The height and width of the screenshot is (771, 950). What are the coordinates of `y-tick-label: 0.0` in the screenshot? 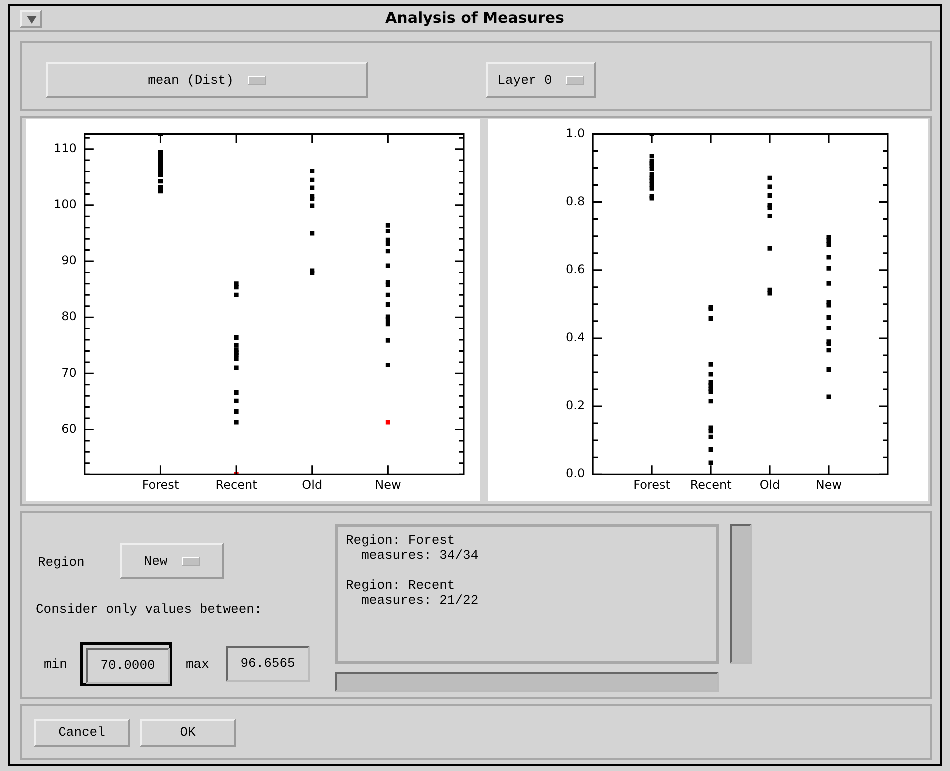 It's located at (576, 473).